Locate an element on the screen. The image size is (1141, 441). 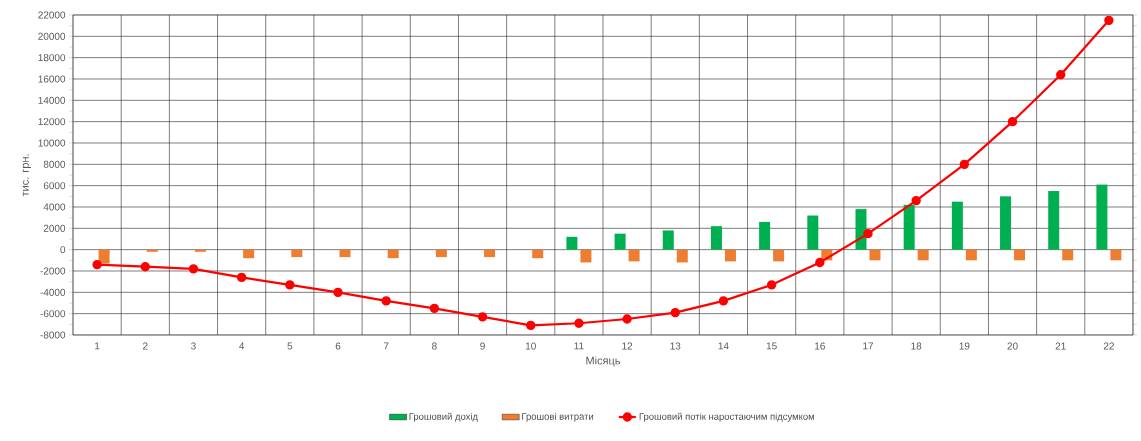
y-tick-label: 16000 is located at coordinates (52, 79).